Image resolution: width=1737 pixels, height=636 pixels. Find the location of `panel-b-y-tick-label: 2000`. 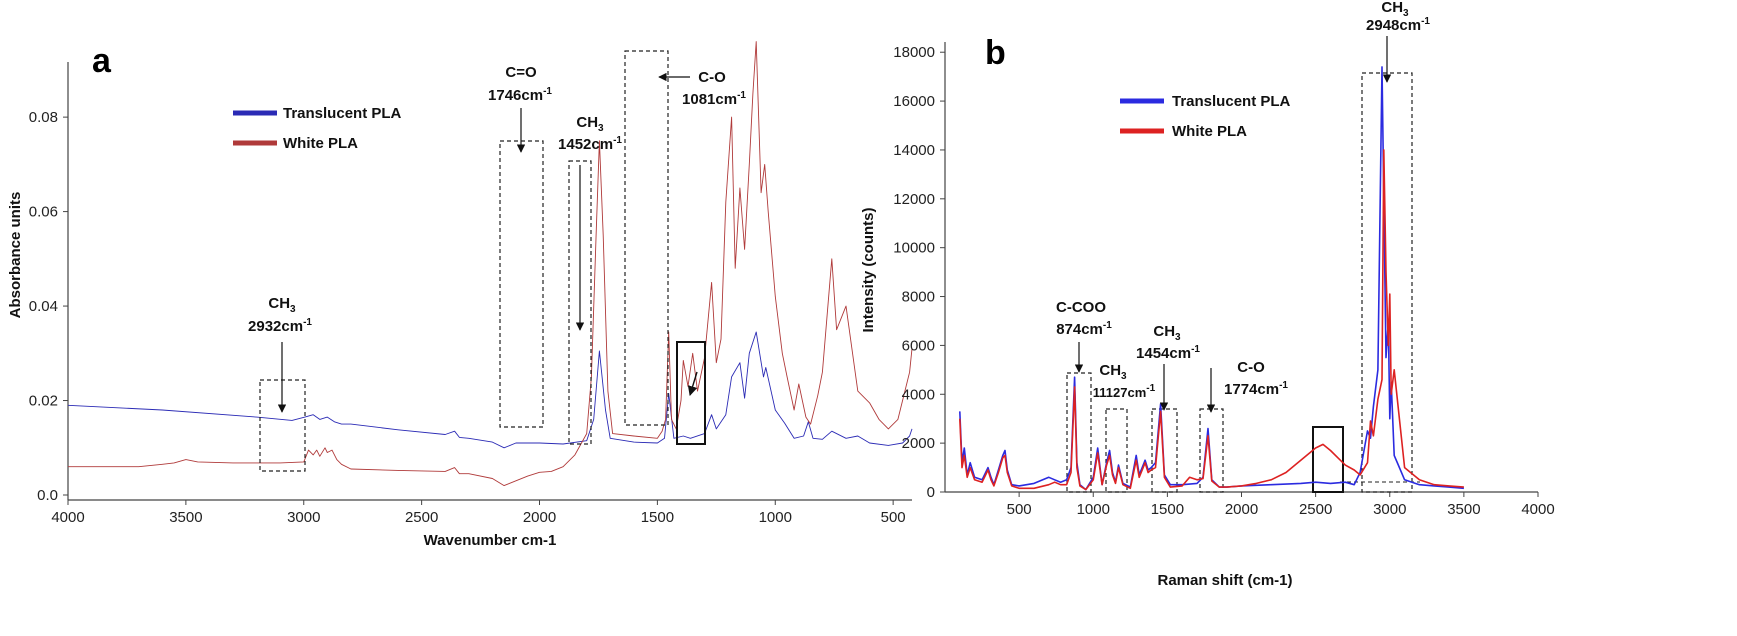

panel-b-y-tick-label: 2000 is located at coordinates (918, 443).